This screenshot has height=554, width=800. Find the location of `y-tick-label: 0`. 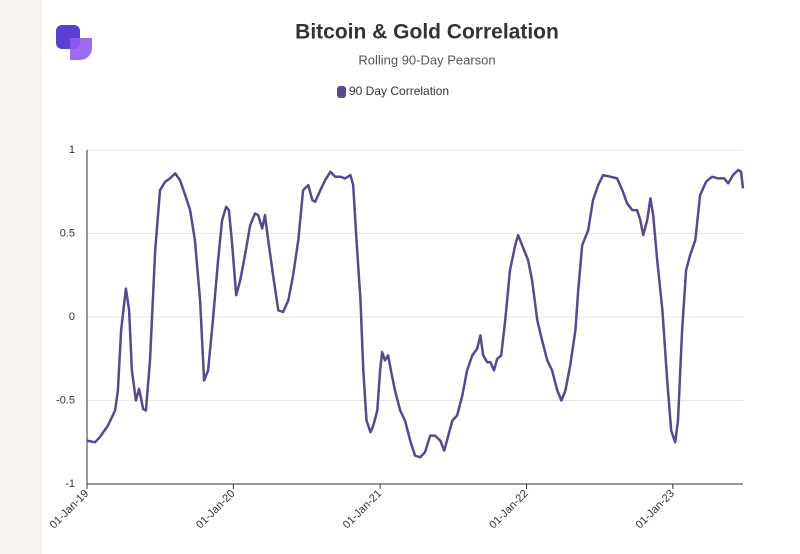

y-tick-label: 0 is located at coordinates (72, 317).